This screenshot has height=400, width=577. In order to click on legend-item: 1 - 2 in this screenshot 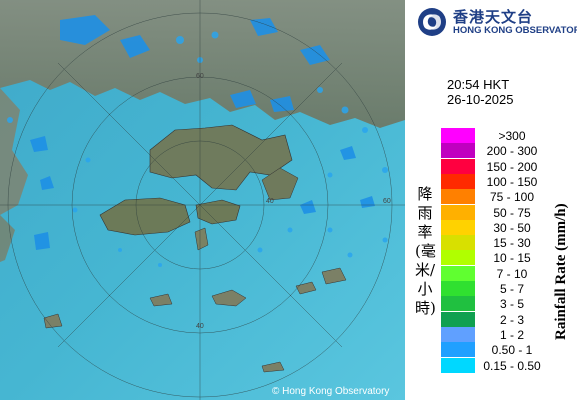, I will do `click(506, 334)`.